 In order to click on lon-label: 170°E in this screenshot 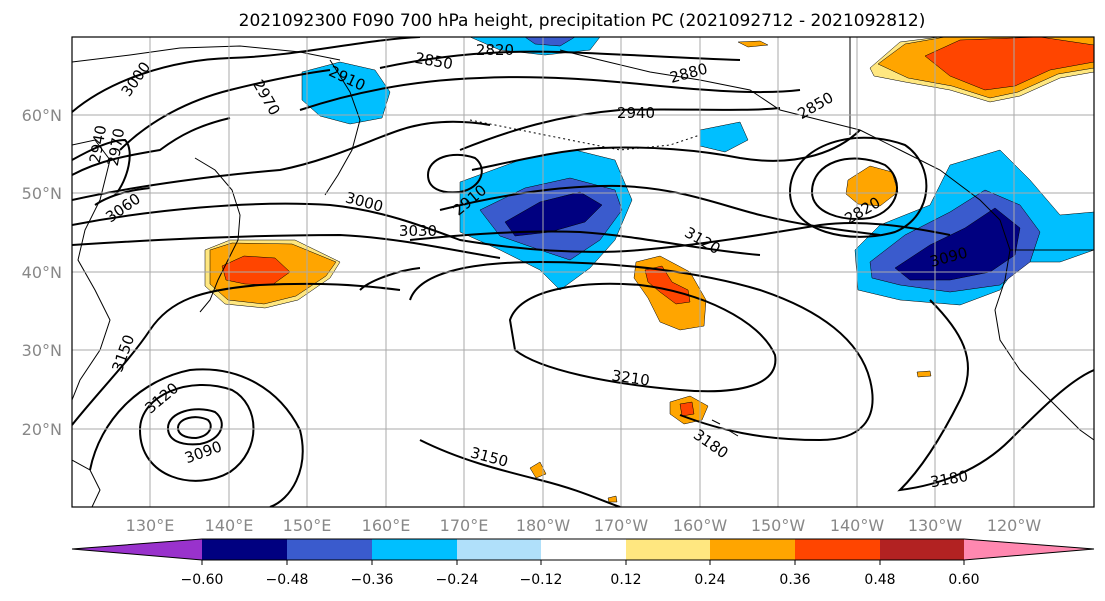, I will do `click(464, 525)`.